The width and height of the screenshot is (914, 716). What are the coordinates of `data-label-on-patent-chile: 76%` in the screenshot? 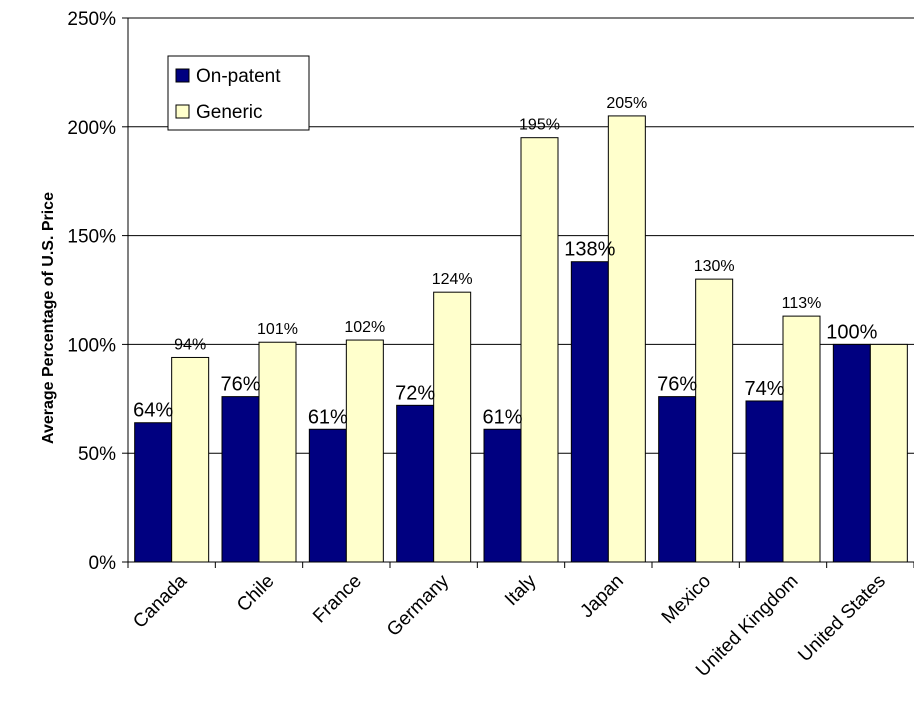 It's located at (240, 385).